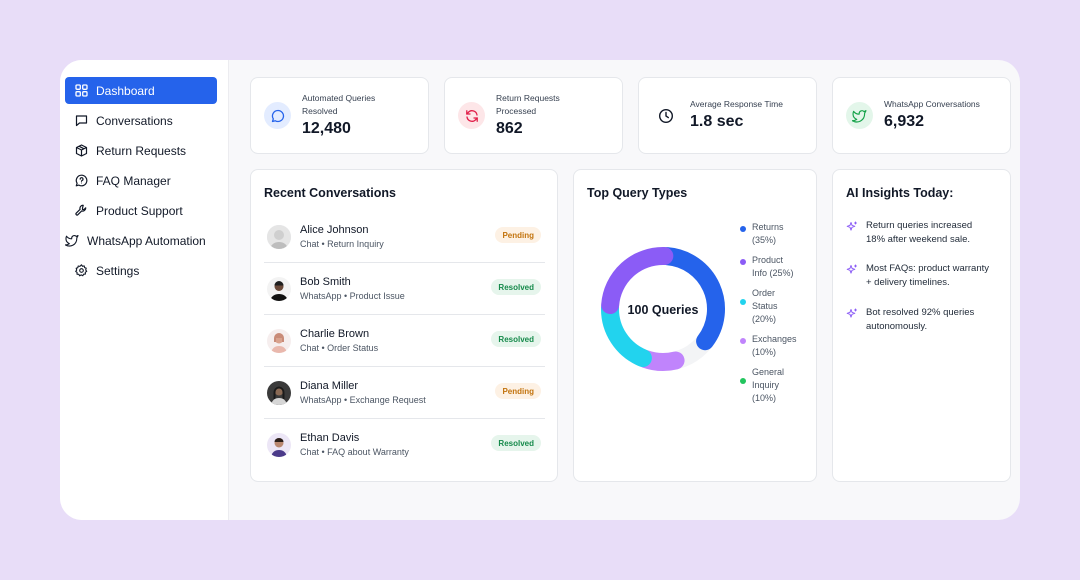  Describe the element at coordinates (141, 270) in the screenshot. I see `sidebar-item-settings: Settings` at that location.